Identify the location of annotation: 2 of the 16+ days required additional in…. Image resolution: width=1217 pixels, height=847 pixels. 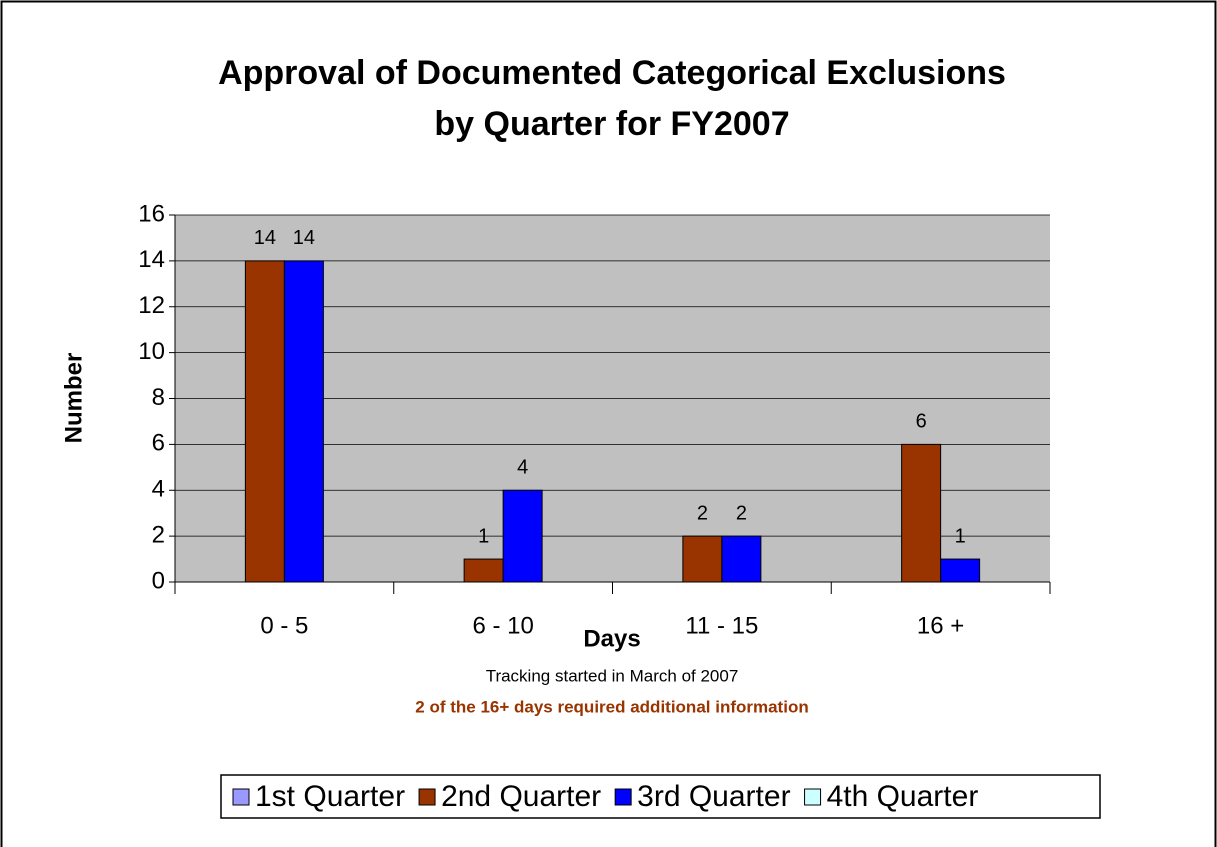
(611, 706).